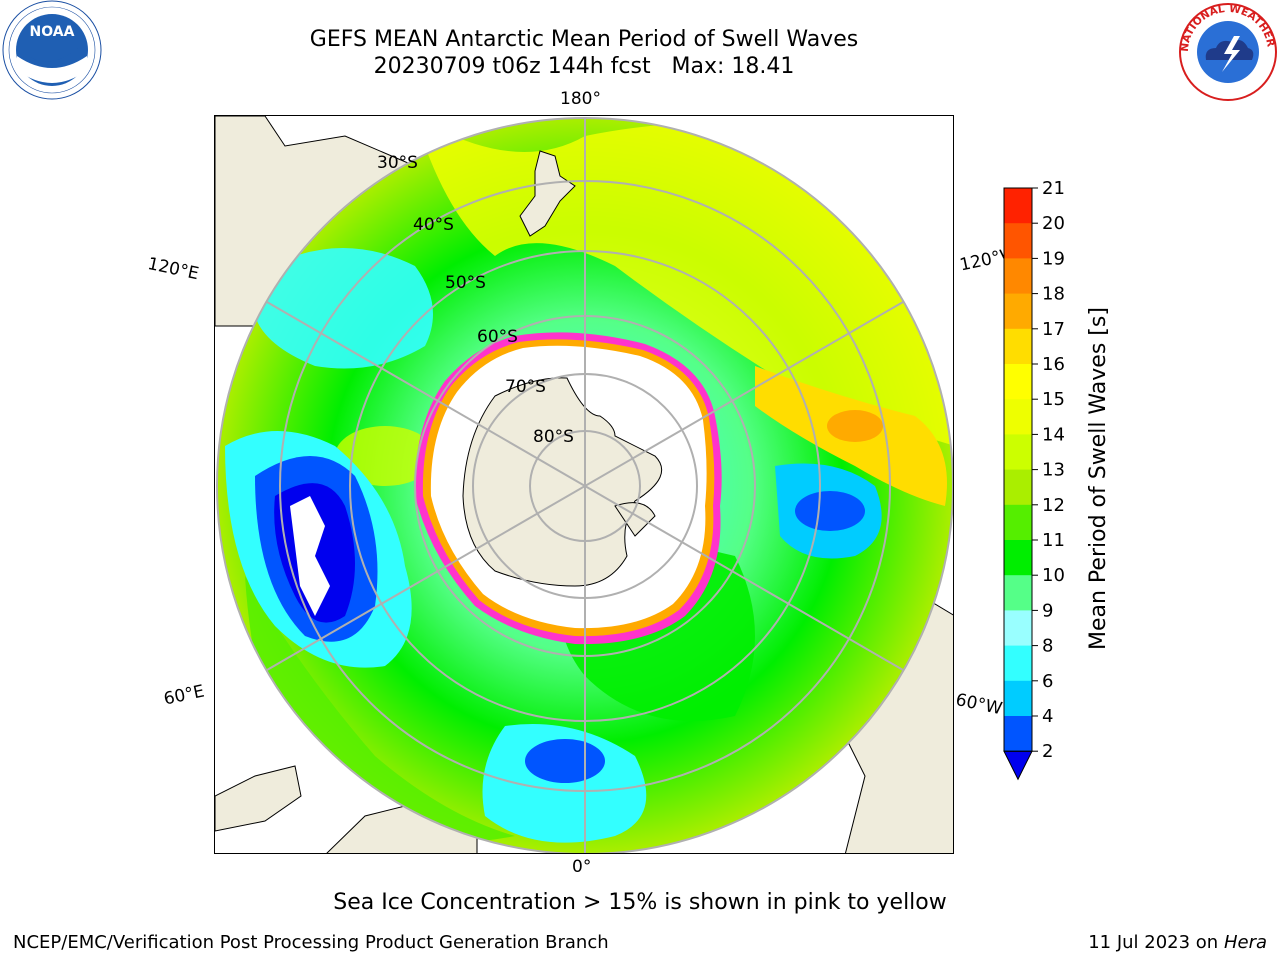 Image resolution: width=1280 pixels, height=960 pixels. I want to click on noaa-logo-text: NOAA, so click(52, 32).